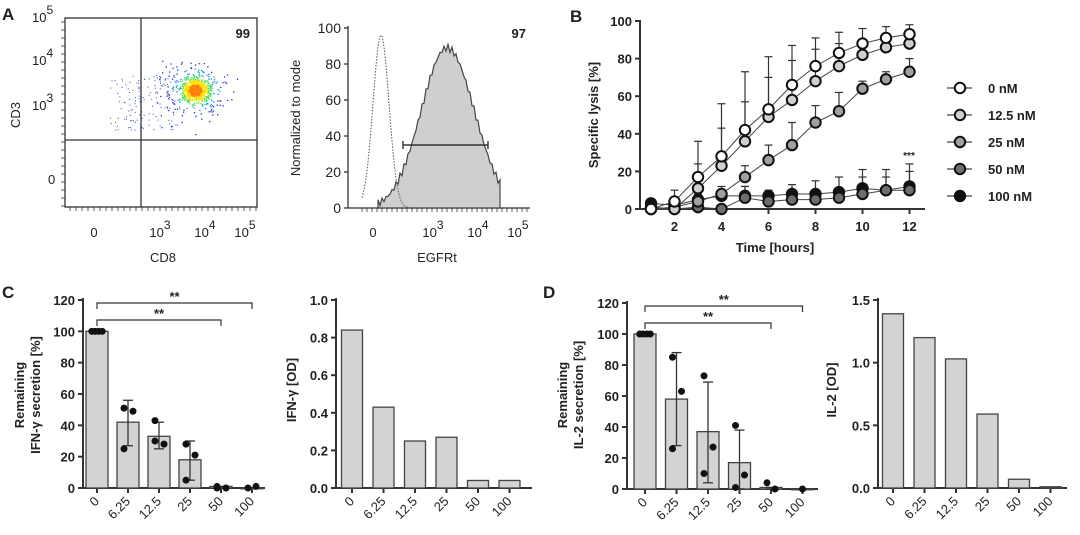 Image resolution: width=1080 pixels, height=535 pixels. I want to click on x-tick-label: 10⁵, so click(517, 229).